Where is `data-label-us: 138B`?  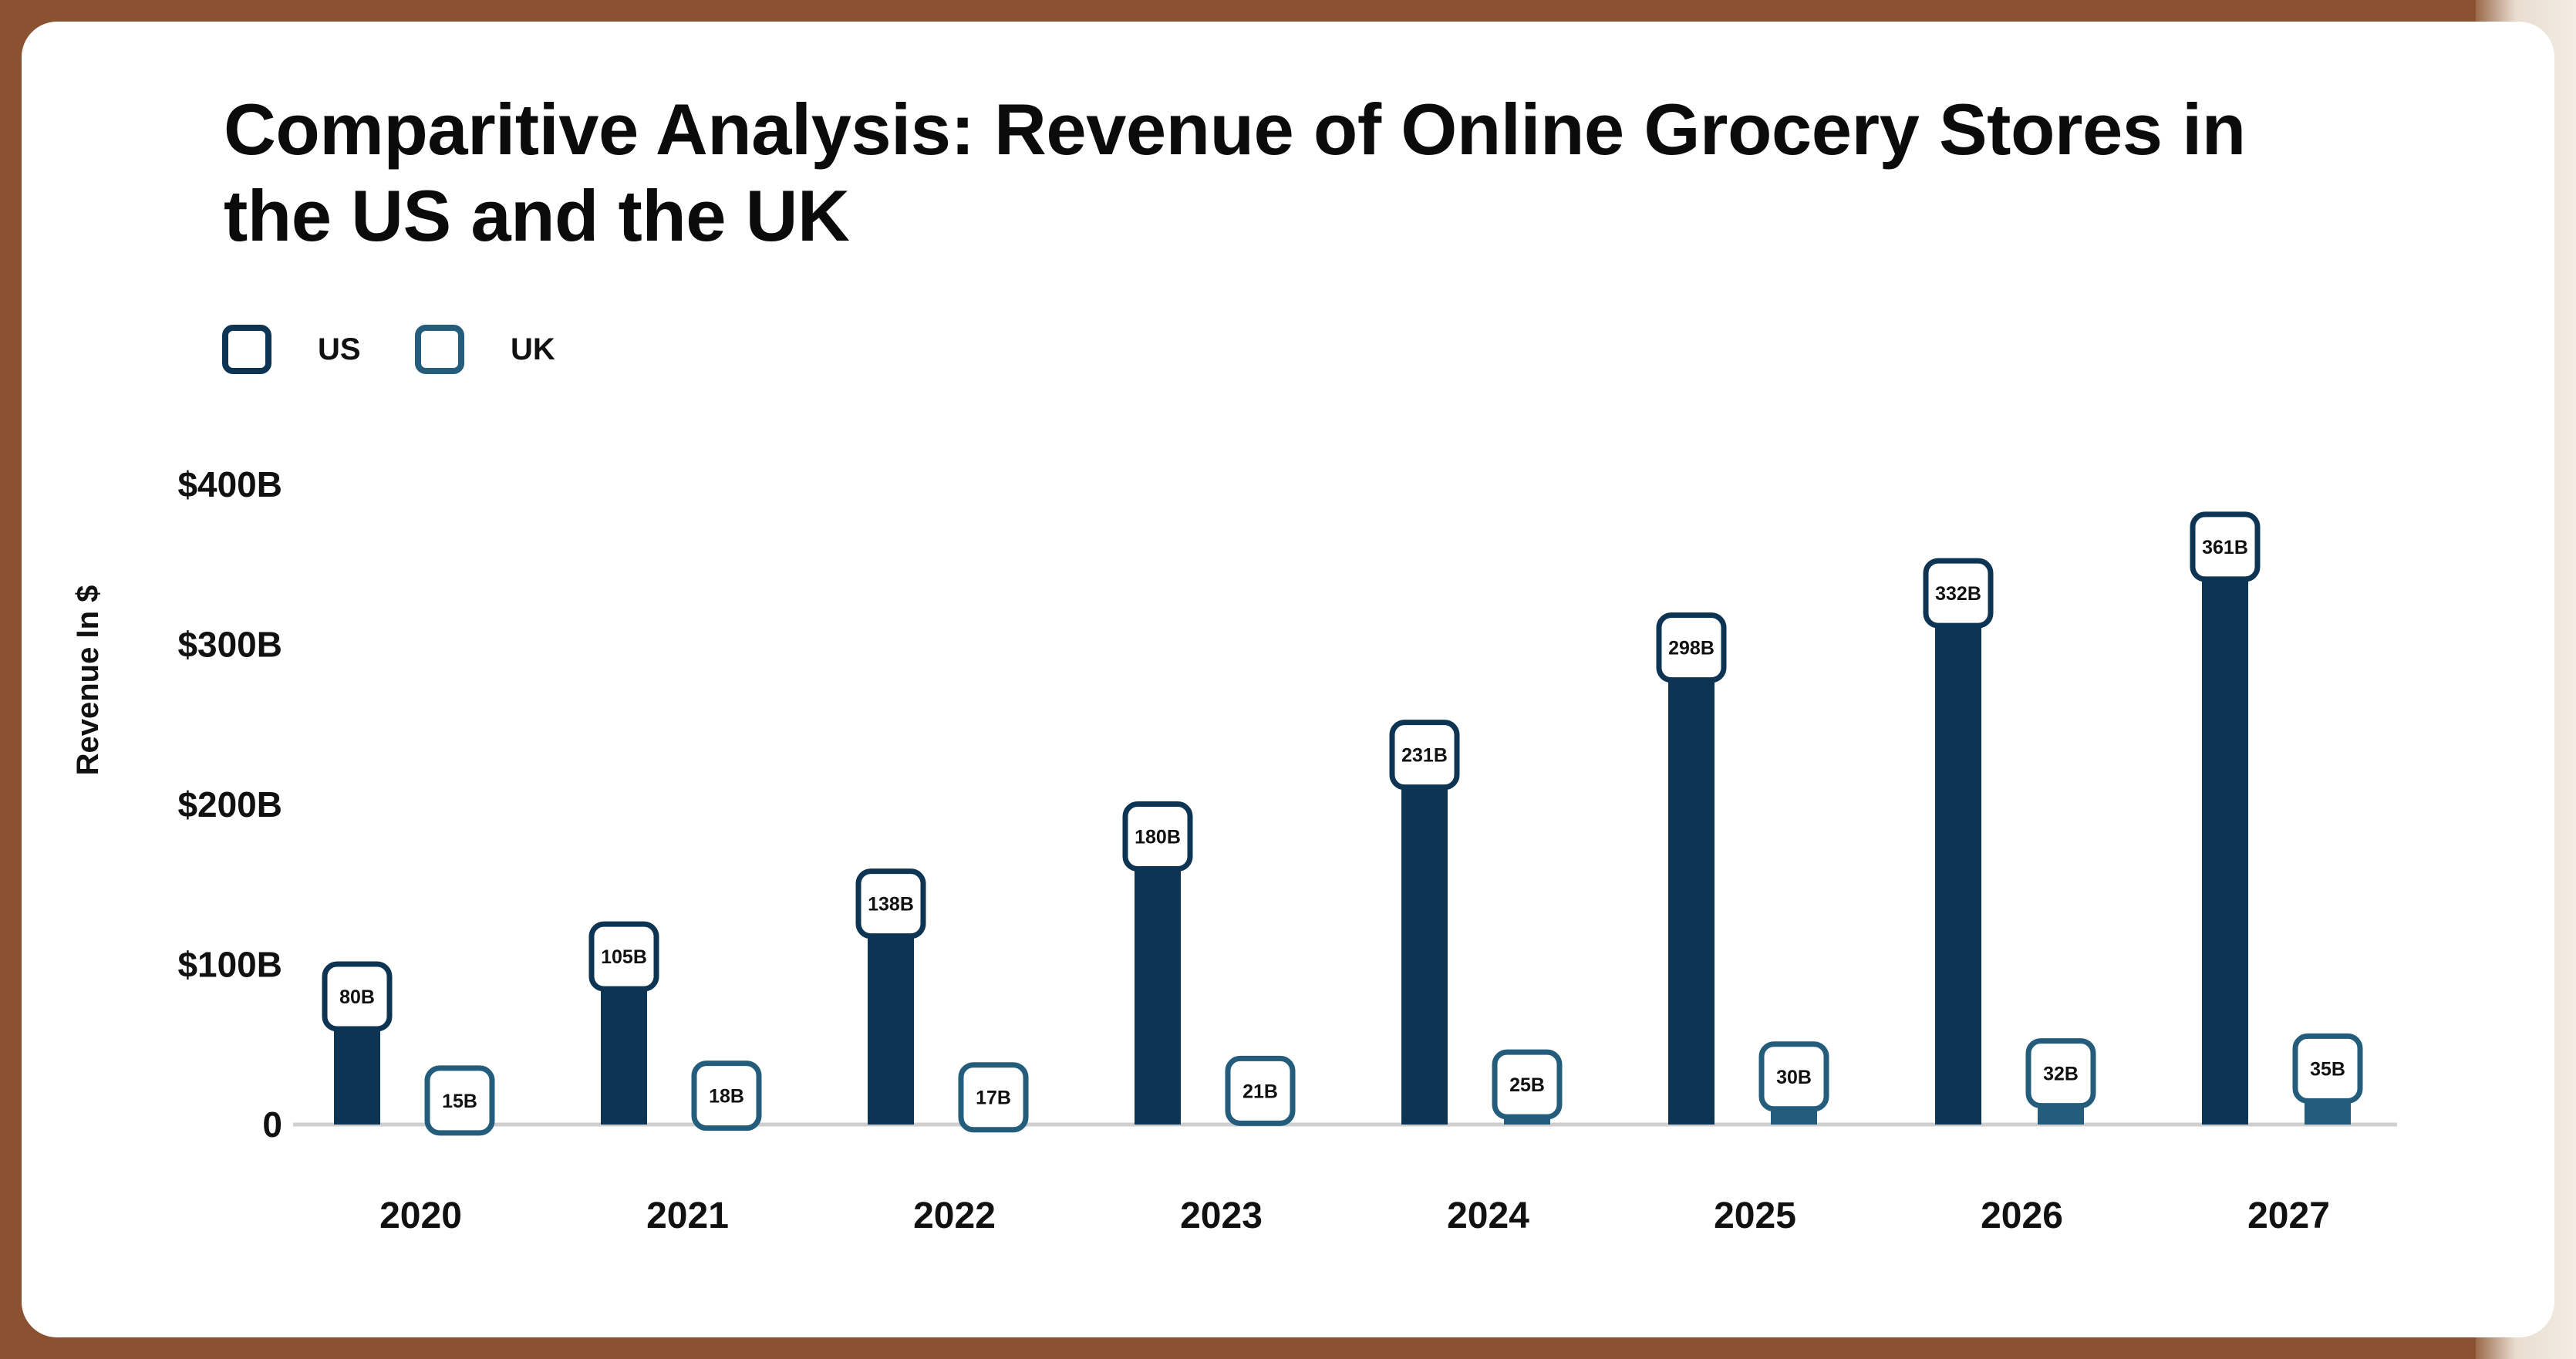
data-label-us: 138B is located at coordinates (891, 905).